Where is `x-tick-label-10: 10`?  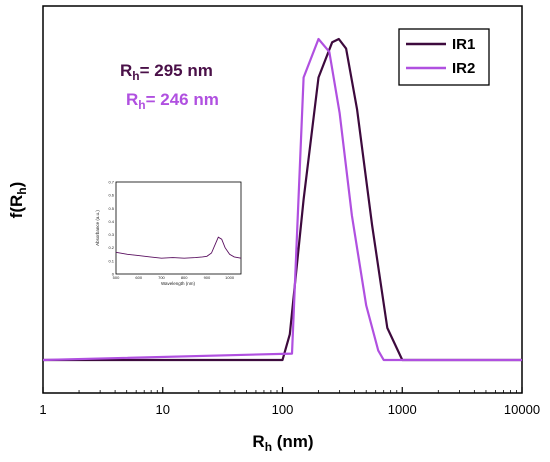 x-tick-label-10: 10 is located at coordinates (163, 409).